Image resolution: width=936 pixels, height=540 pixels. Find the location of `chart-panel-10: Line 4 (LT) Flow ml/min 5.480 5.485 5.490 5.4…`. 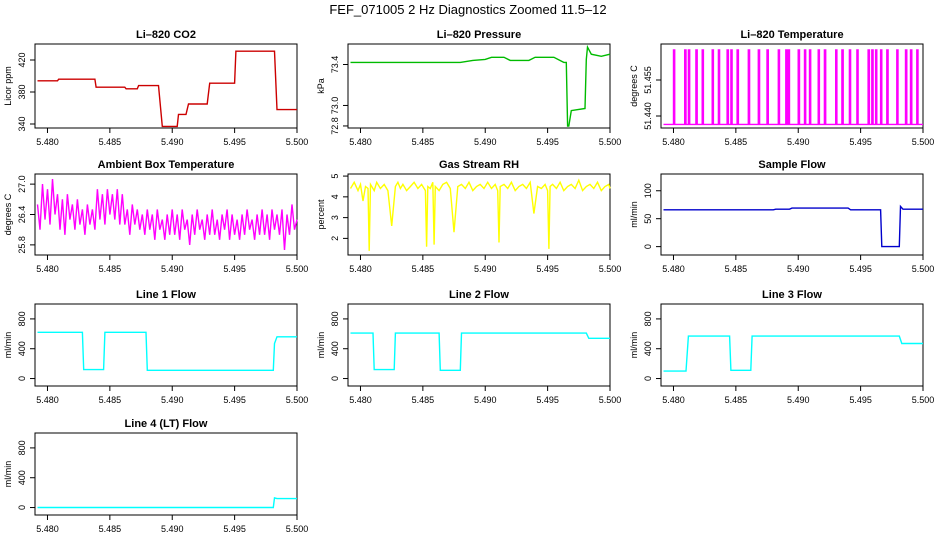

chart-panel-10: Line 4 (LT) Flow ml/min 5.480 5.485 5.490 5.4… is located at coordinates (155, 476).